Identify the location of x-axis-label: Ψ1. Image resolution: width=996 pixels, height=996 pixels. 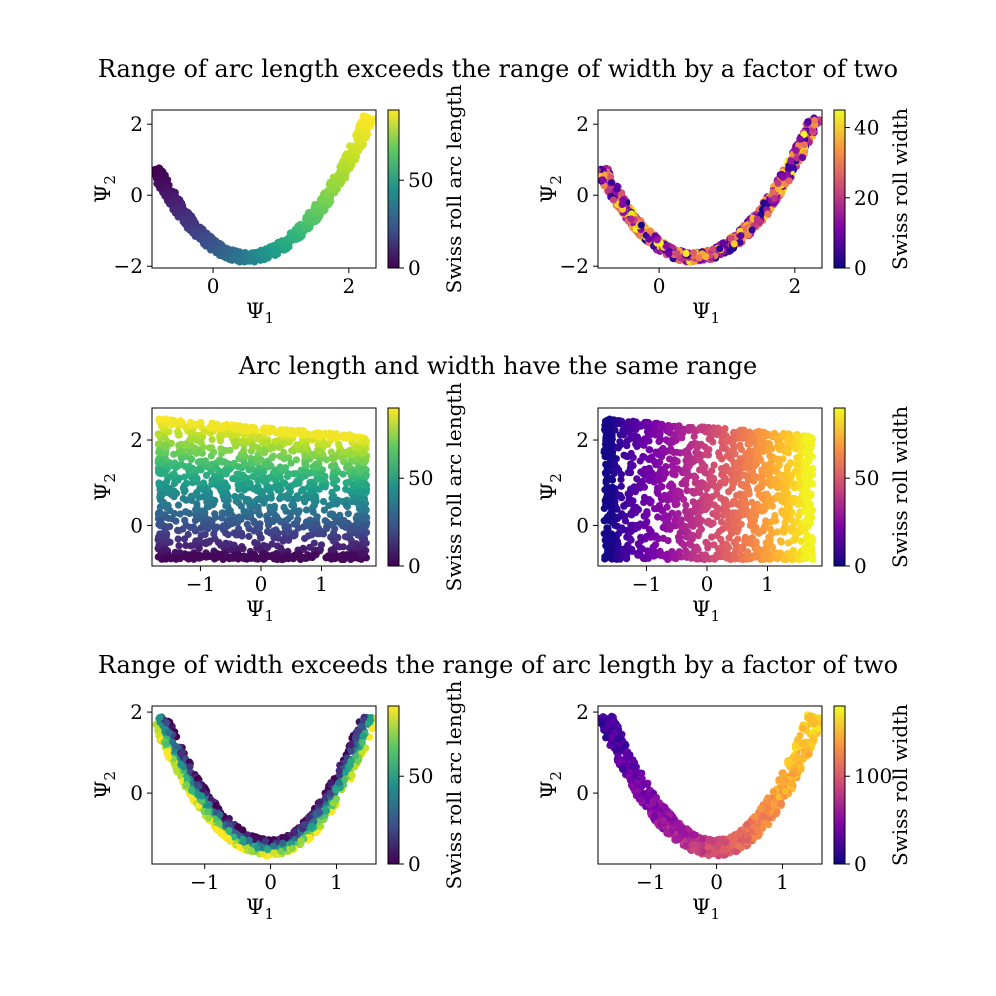
(260, 611).